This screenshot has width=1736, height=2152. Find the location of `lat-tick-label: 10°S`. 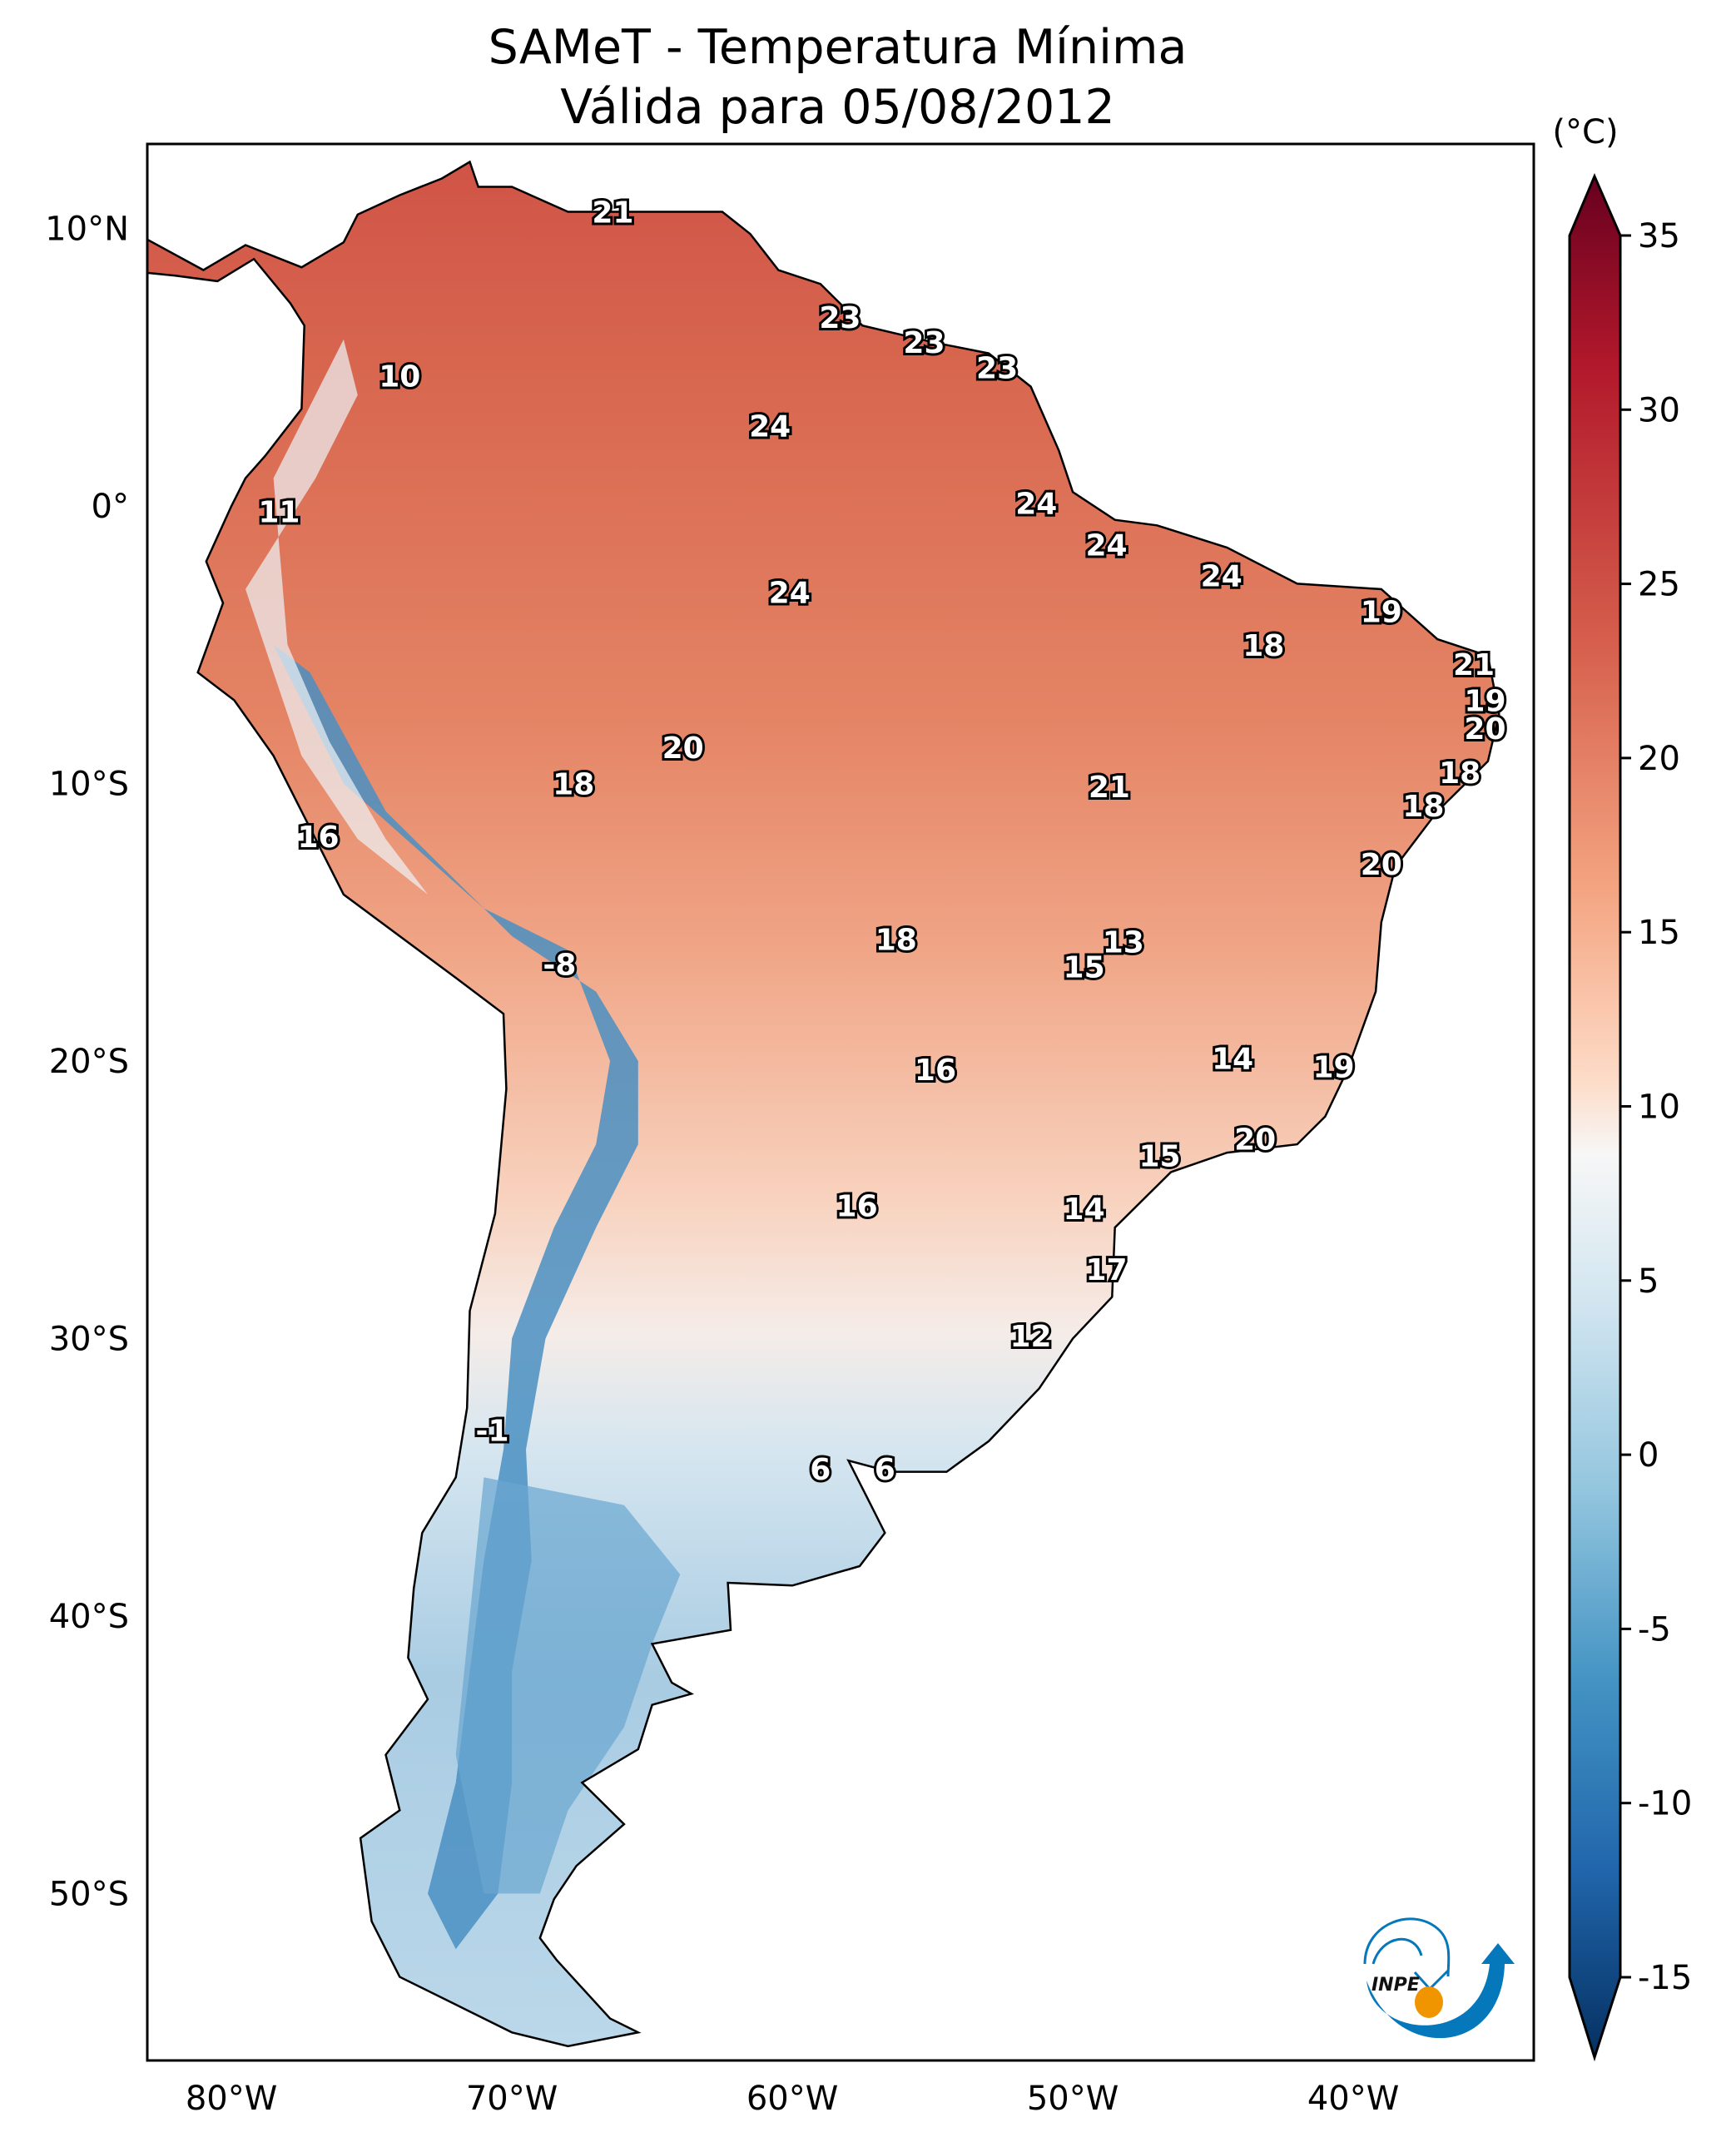

lat-tick-label: 10°S is located at coordinates (89, 785).